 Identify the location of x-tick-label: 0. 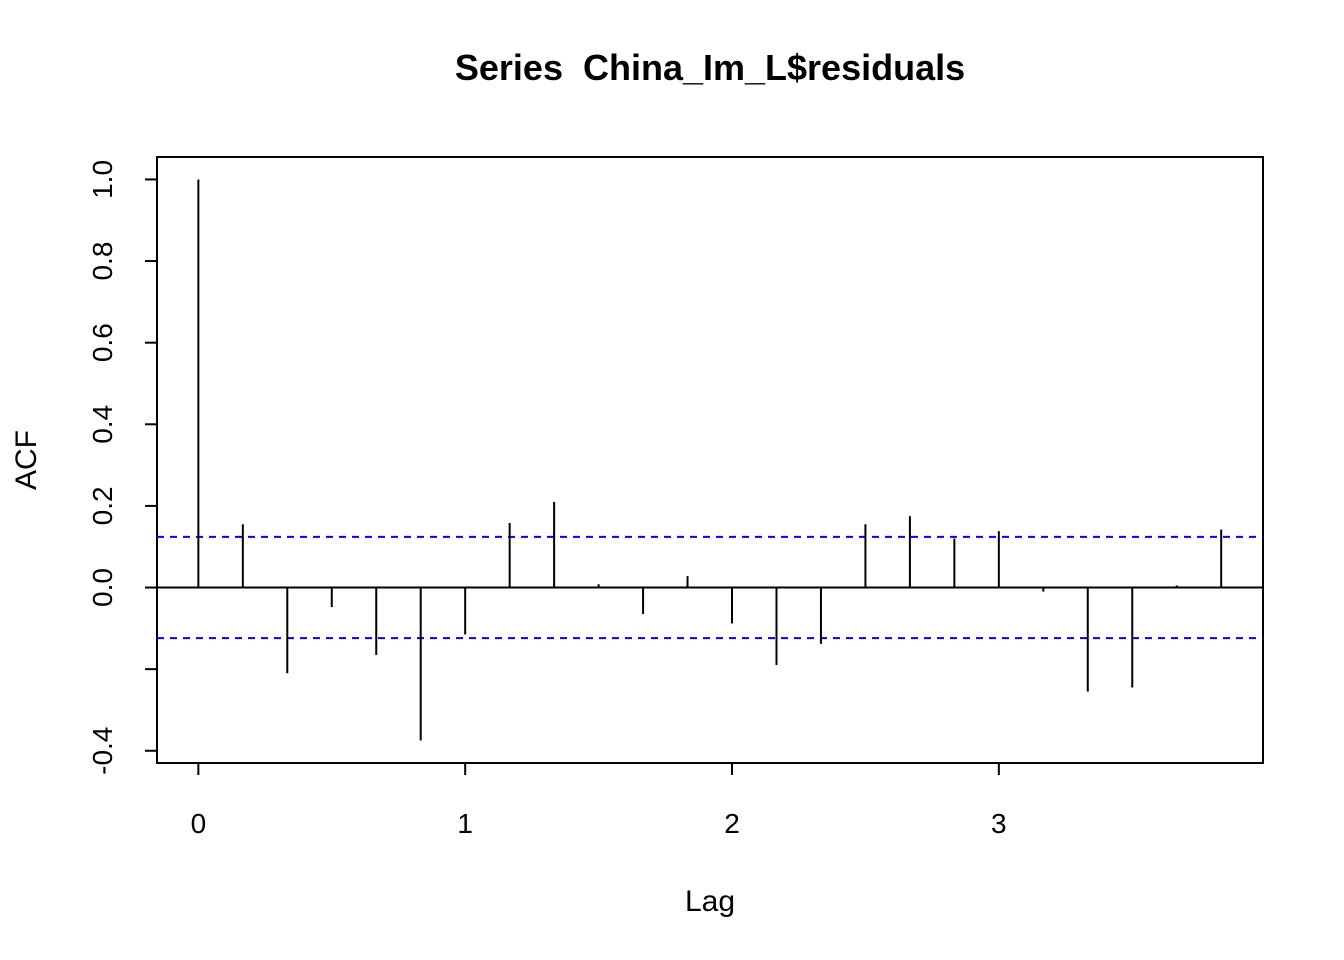
(199, 823).